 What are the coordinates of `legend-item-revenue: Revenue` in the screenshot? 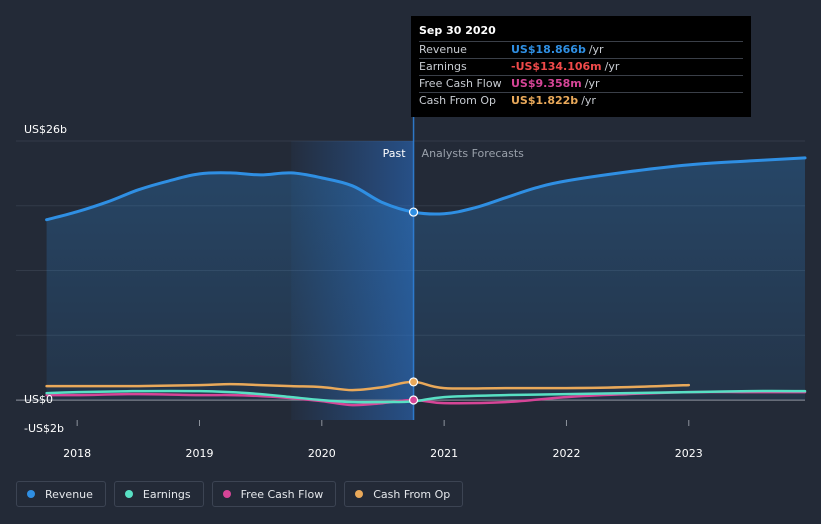 It's located at (61, 494).